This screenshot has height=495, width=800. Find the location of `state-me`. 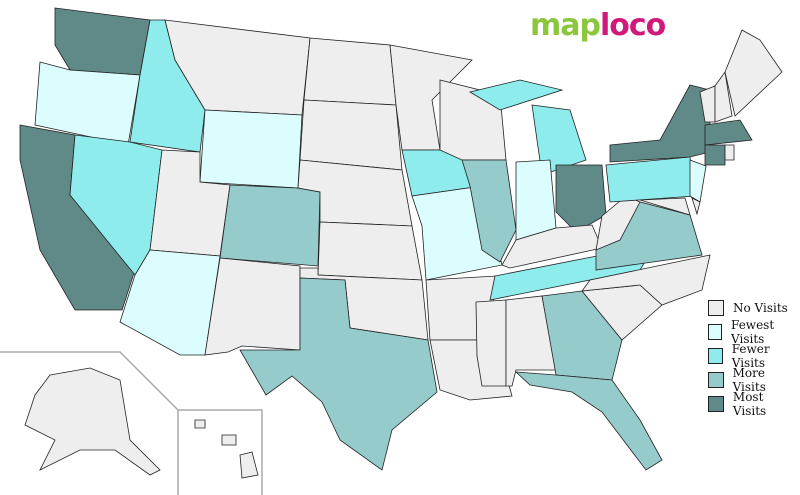

state-me is located at coordinates (753, 73).